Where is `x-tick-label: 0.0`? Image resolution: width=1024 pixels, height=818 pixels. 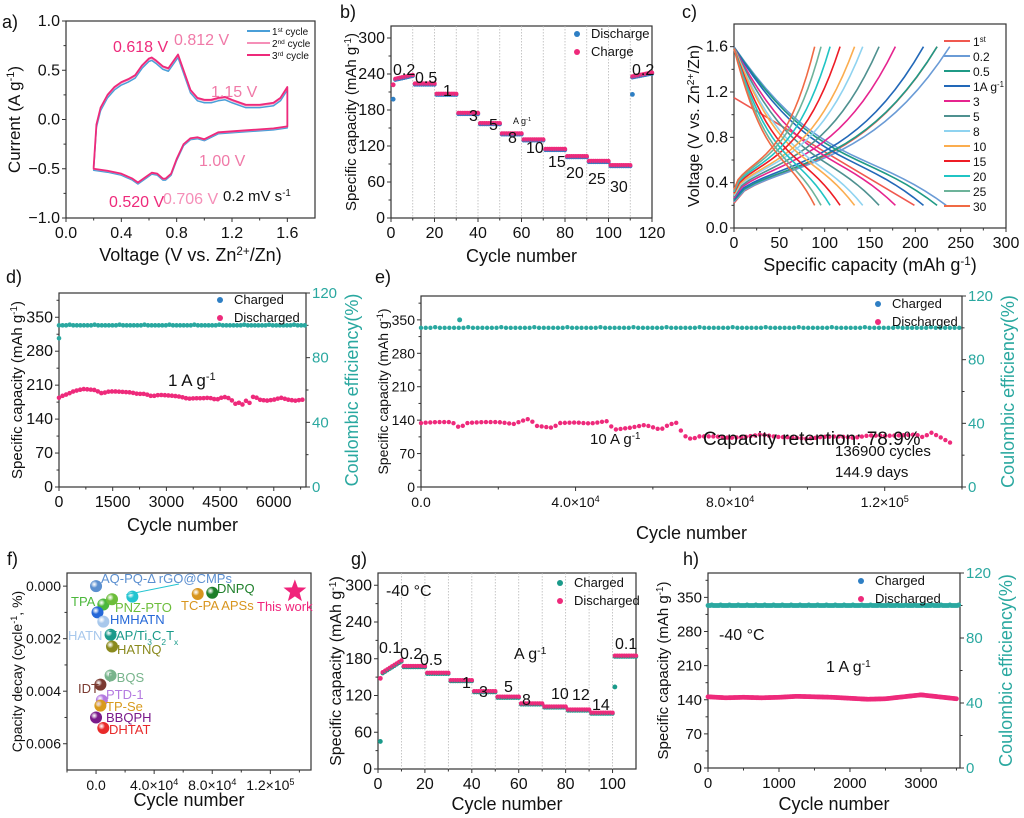
x-tick-label: 0.0 is located at coordinates (66, 233).